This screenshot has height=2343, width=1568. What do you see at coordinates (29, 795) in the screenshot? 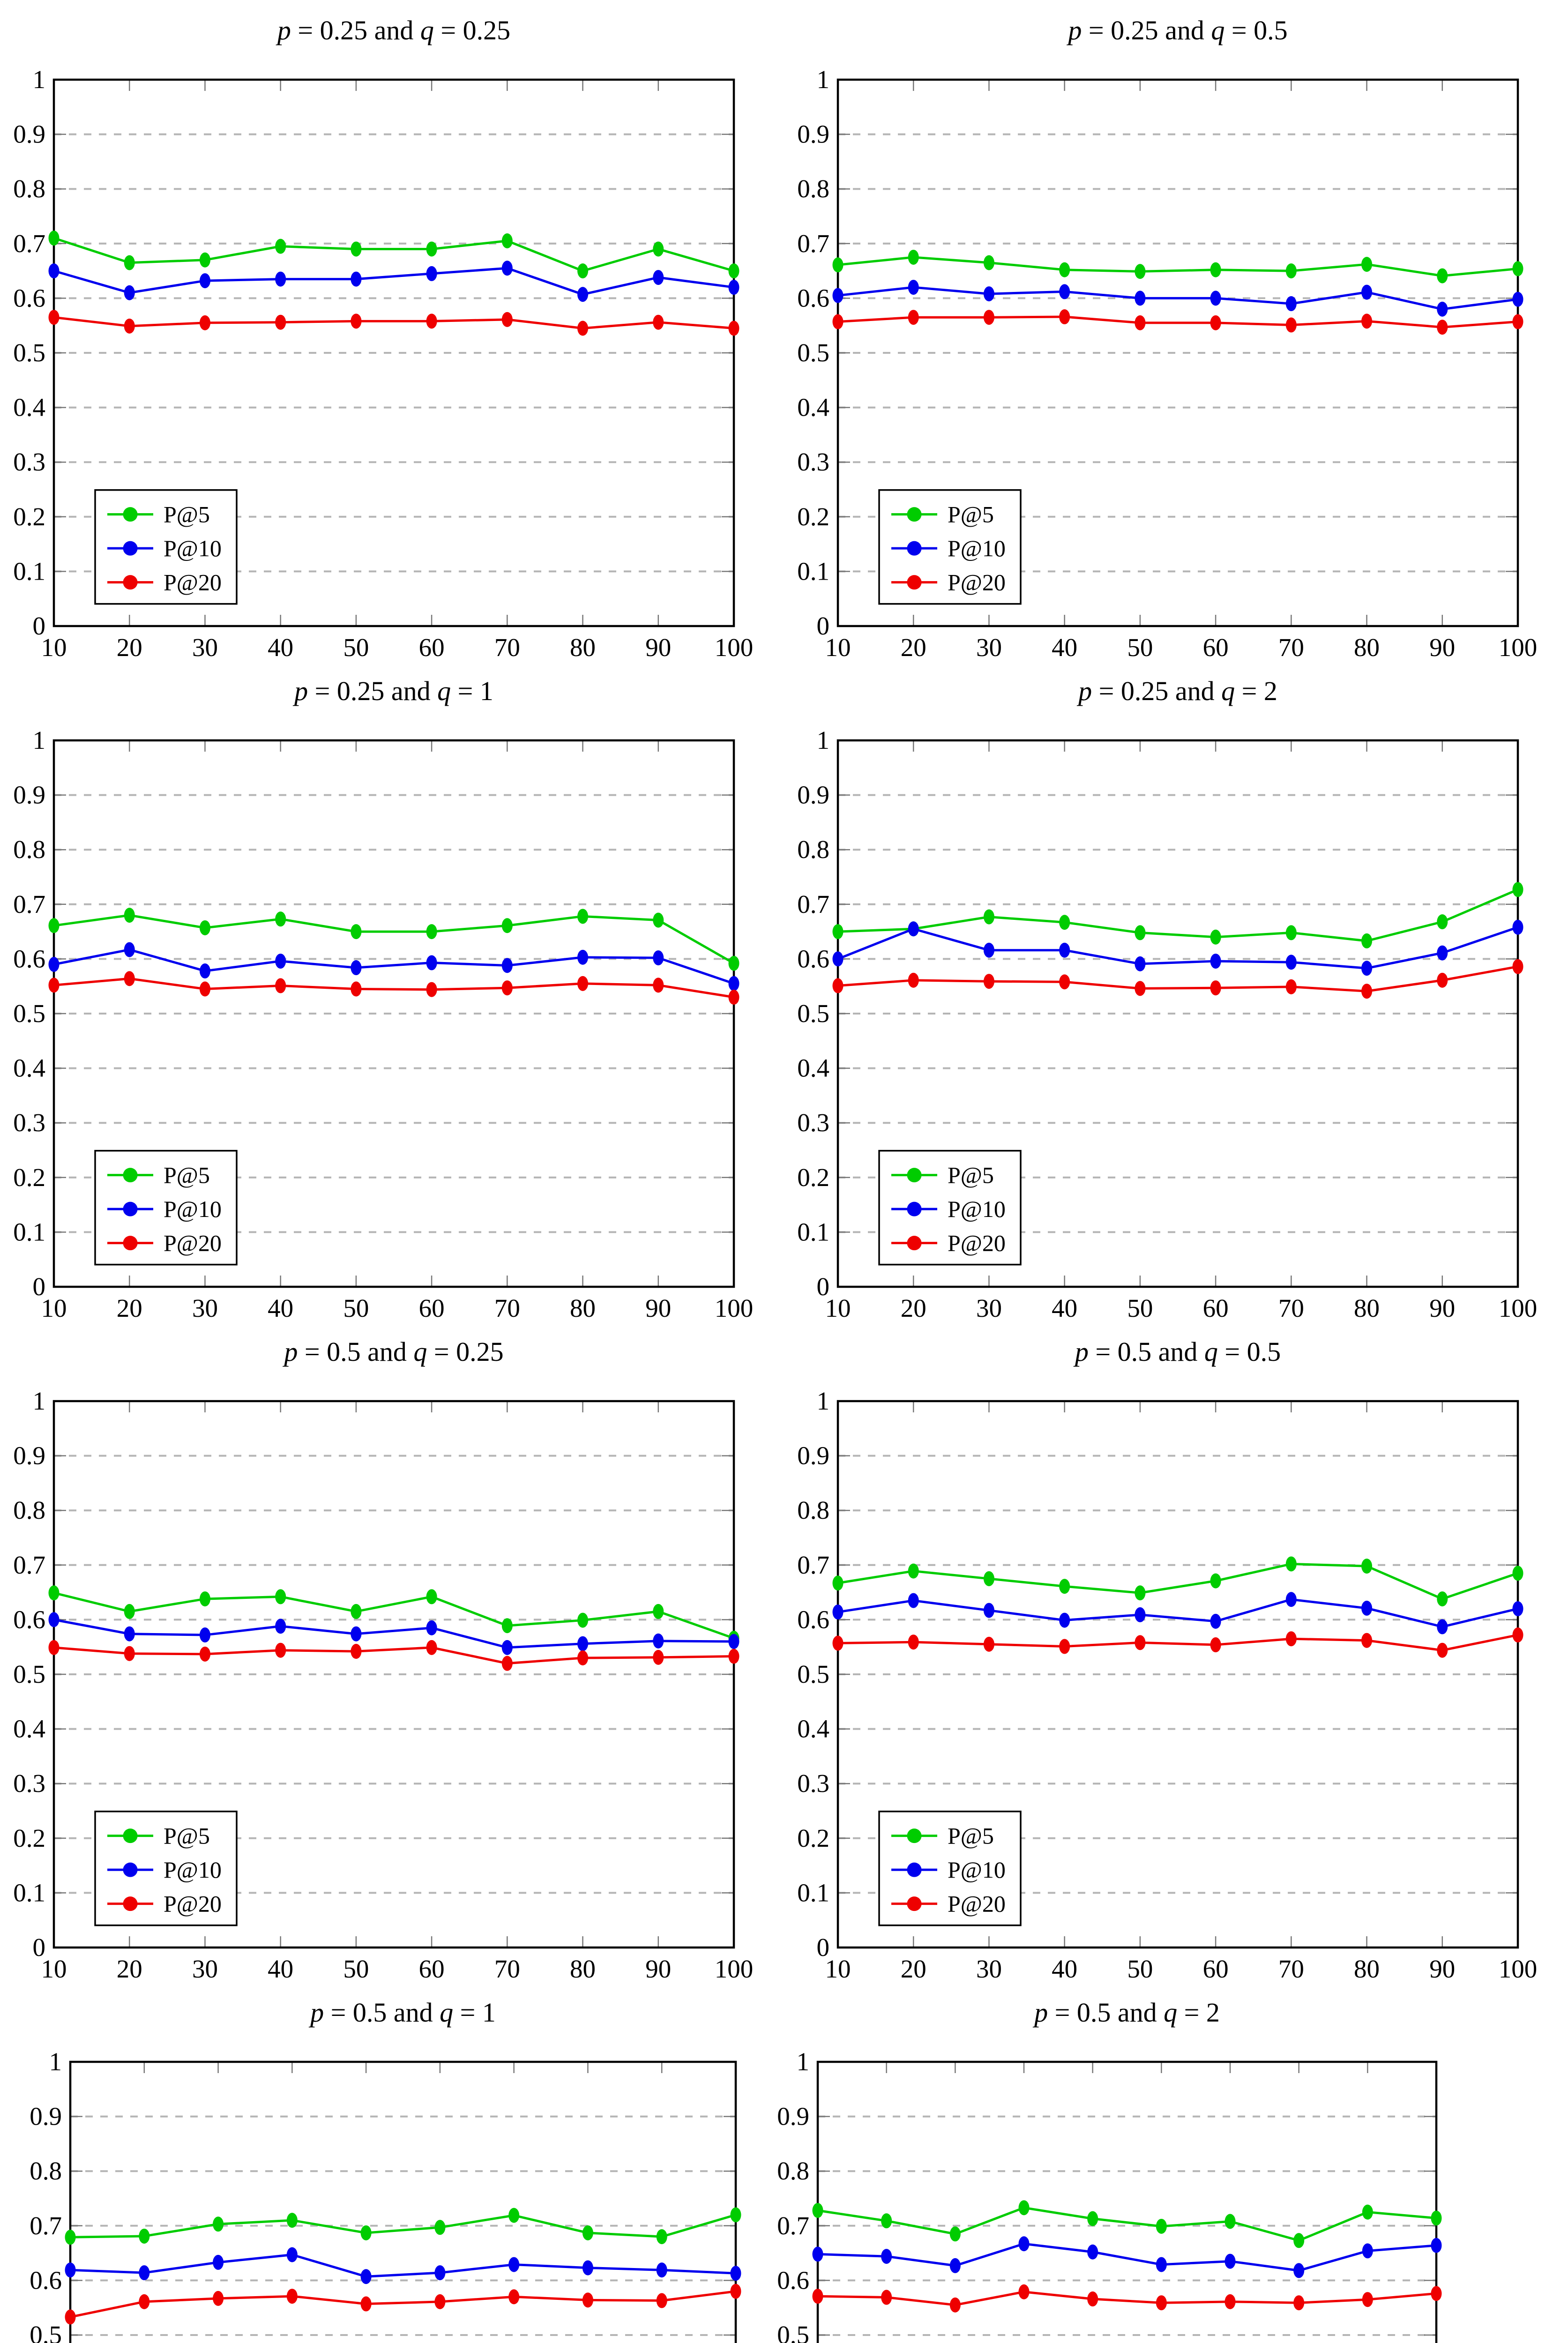
I see `y-axis-label: 0.9` at bounding box center [29, 795].